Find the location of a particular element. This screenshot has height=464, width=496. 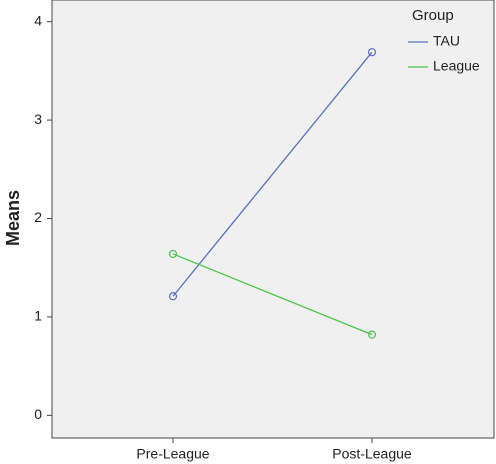

y-tick-label: 4 is located at coordinates (38, 20).